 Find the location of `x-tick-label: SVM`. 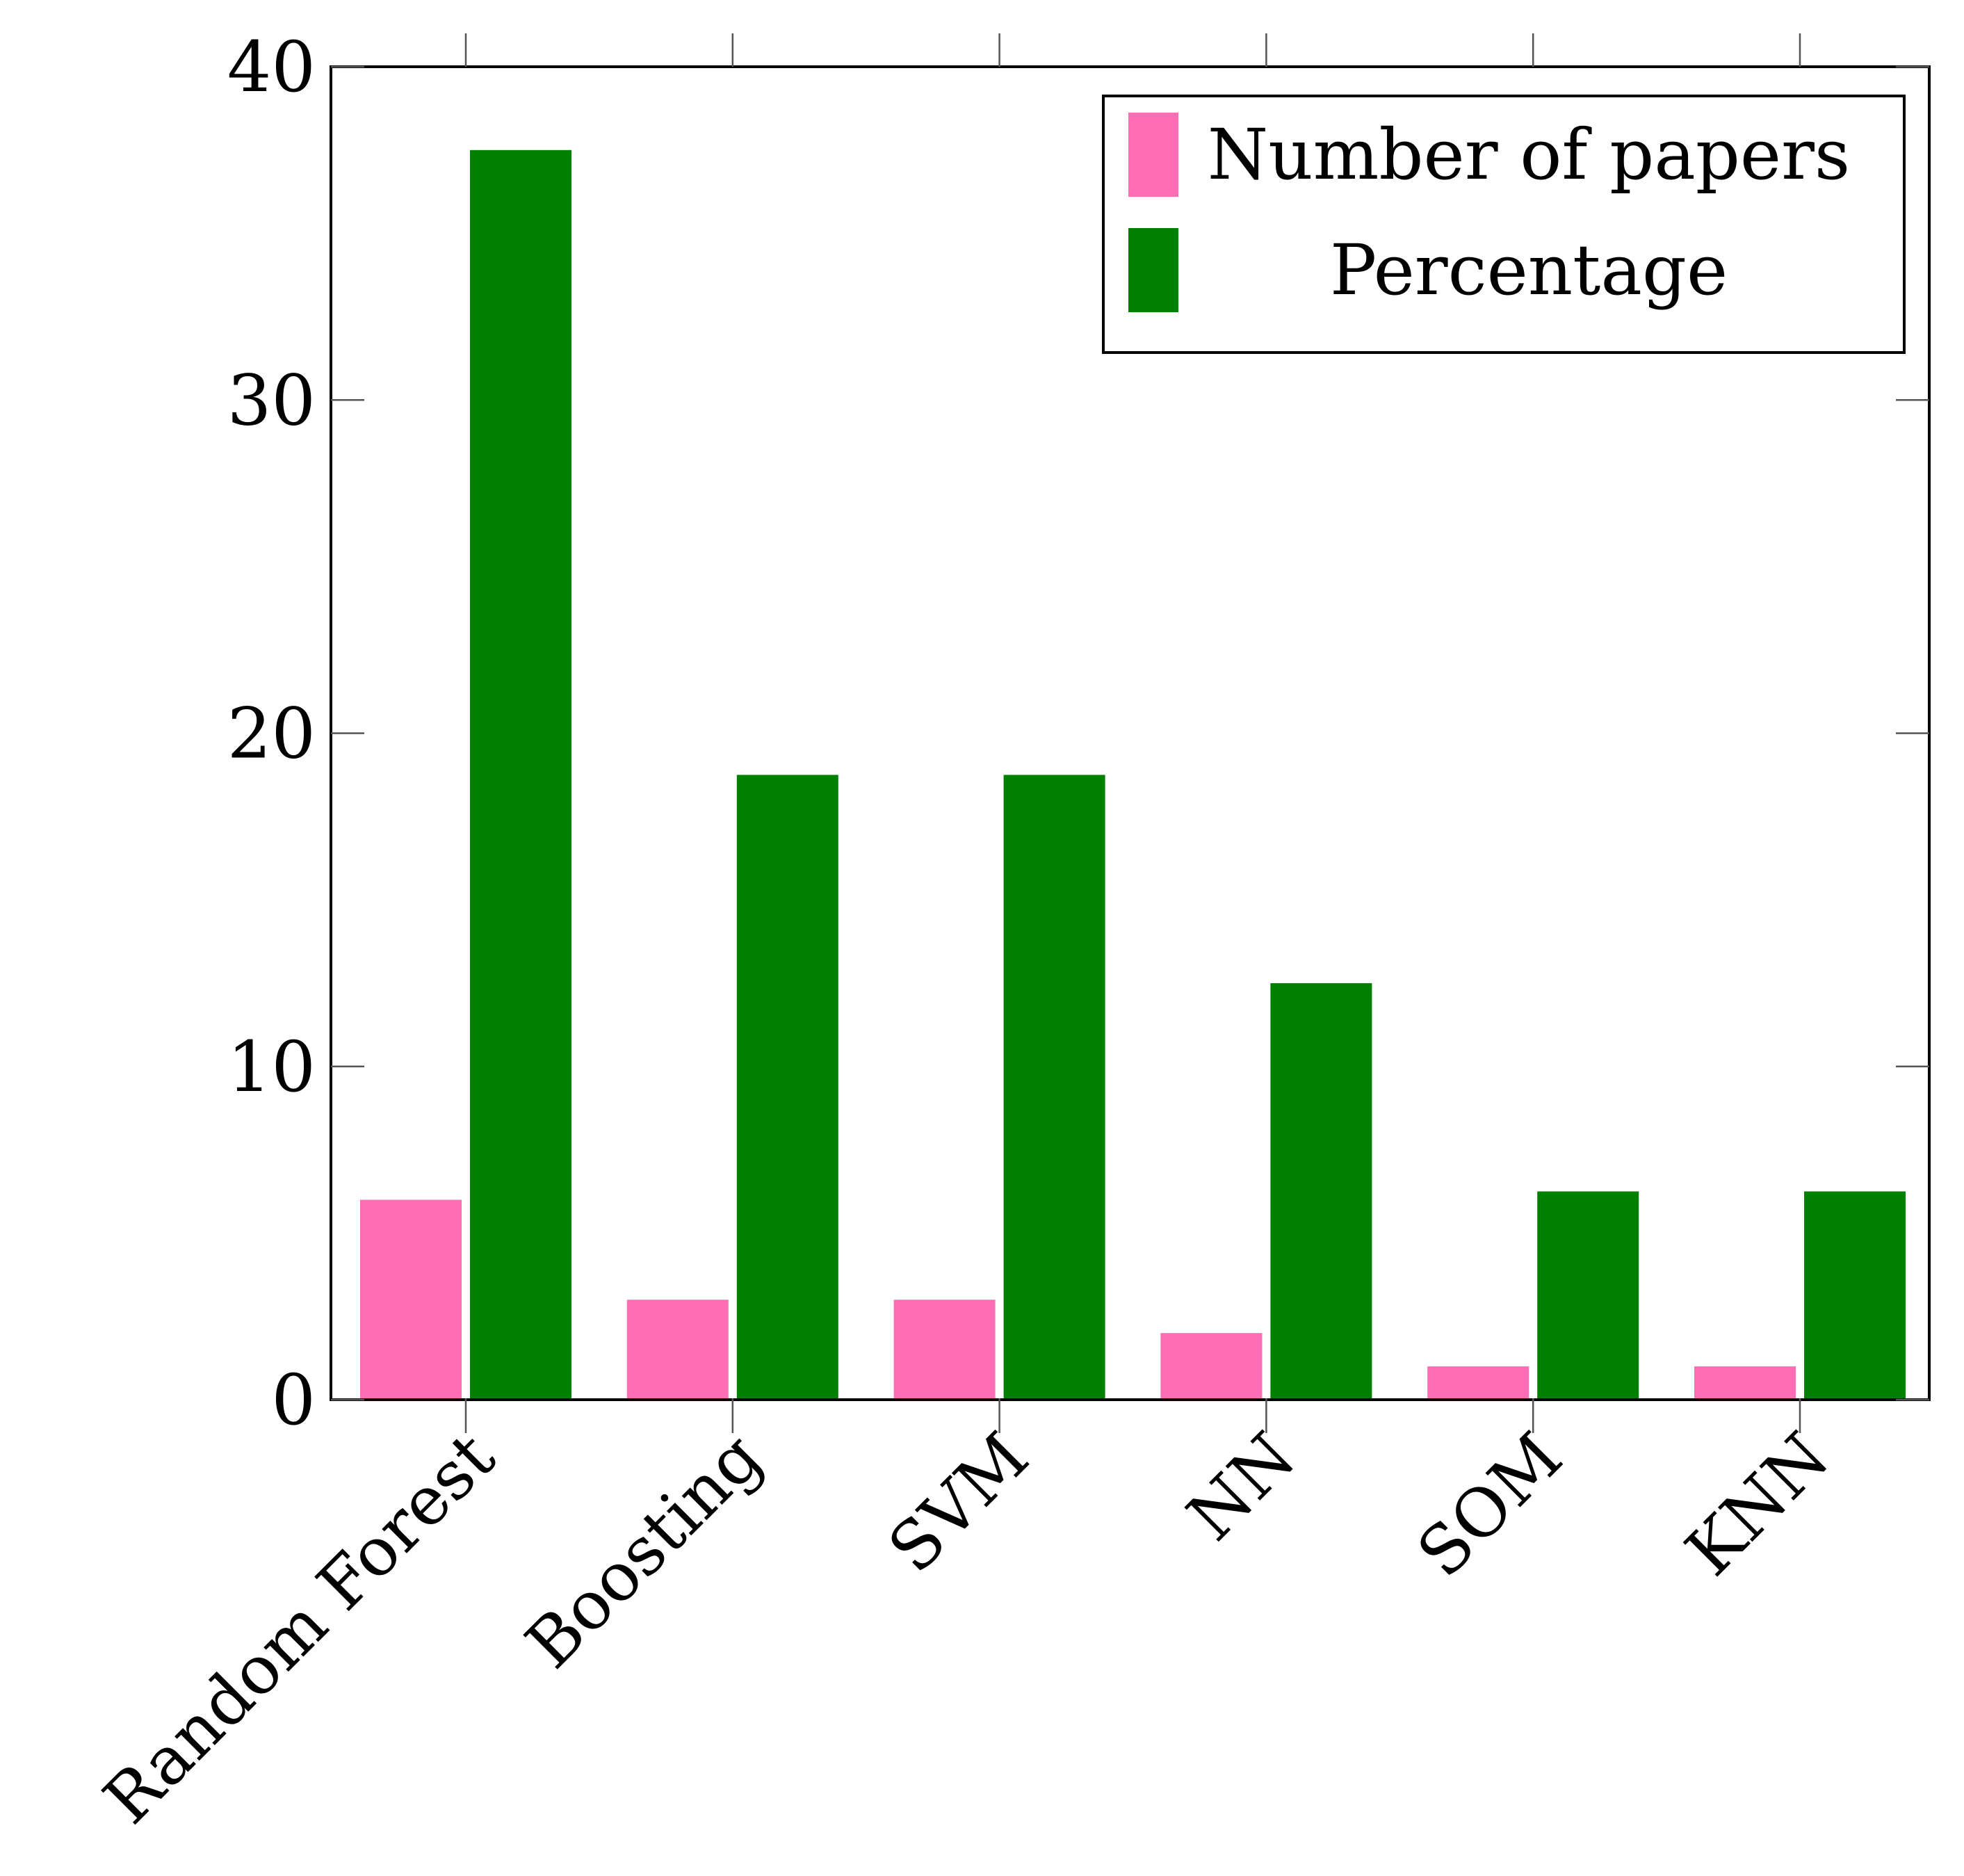

x-tick-label: SVM is located at coordinates (959, 1502).